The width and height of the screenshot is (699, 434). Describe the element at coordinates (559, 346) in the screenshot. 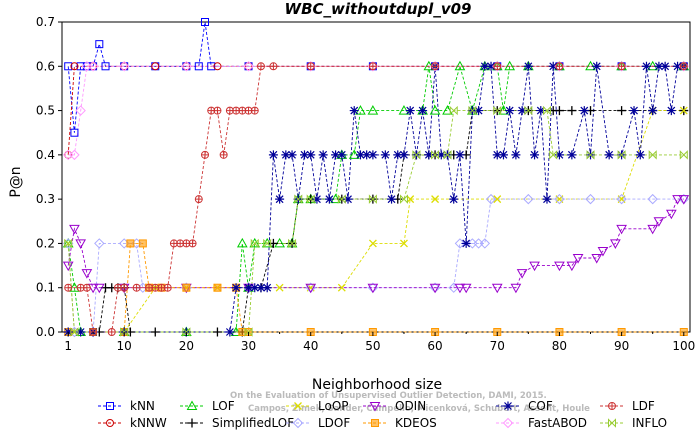

I see `x-tick-label: 80` at that location.